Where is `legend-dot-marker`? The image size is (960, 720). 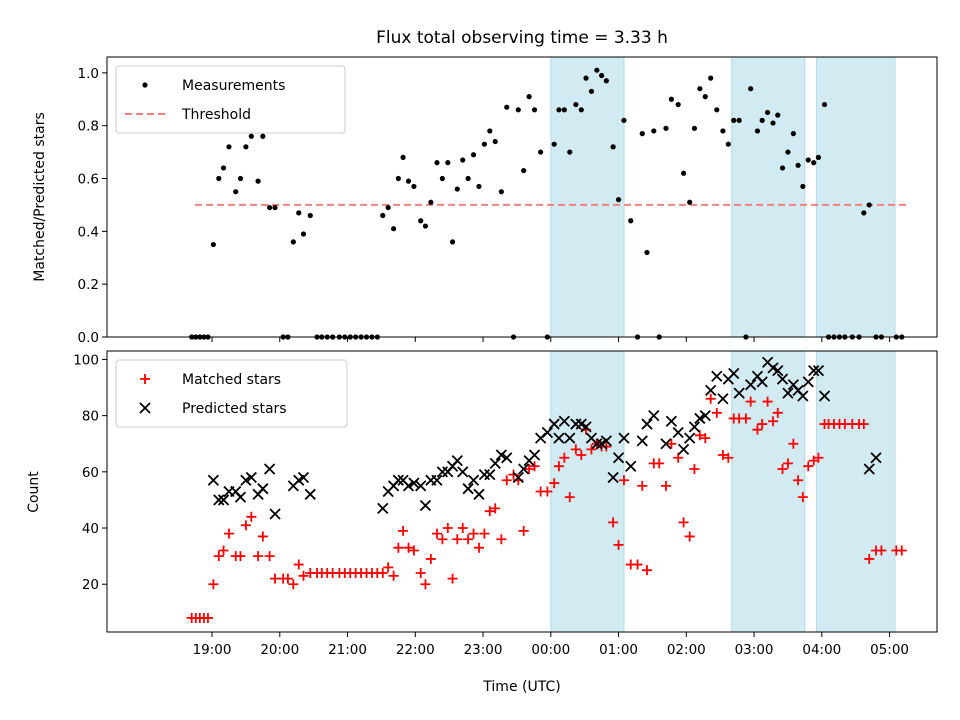 legend-dot-marker is located at coordinates (145, 85).